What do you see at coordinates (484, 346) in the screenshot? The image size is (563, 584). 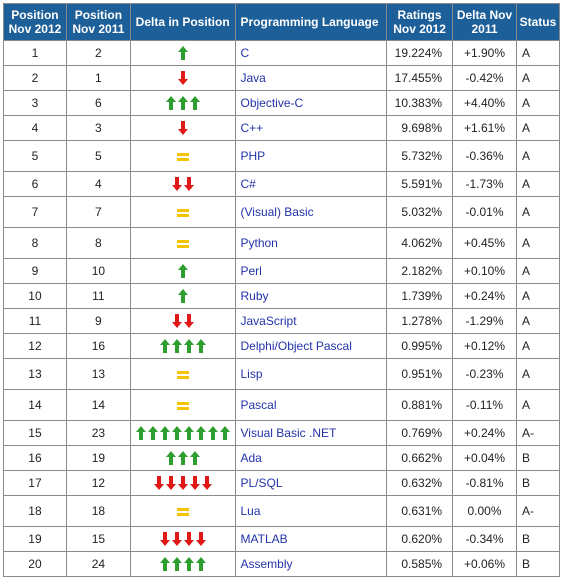 I see `delta-rating-cell: +0.12%` at bounding box center [484, 346].